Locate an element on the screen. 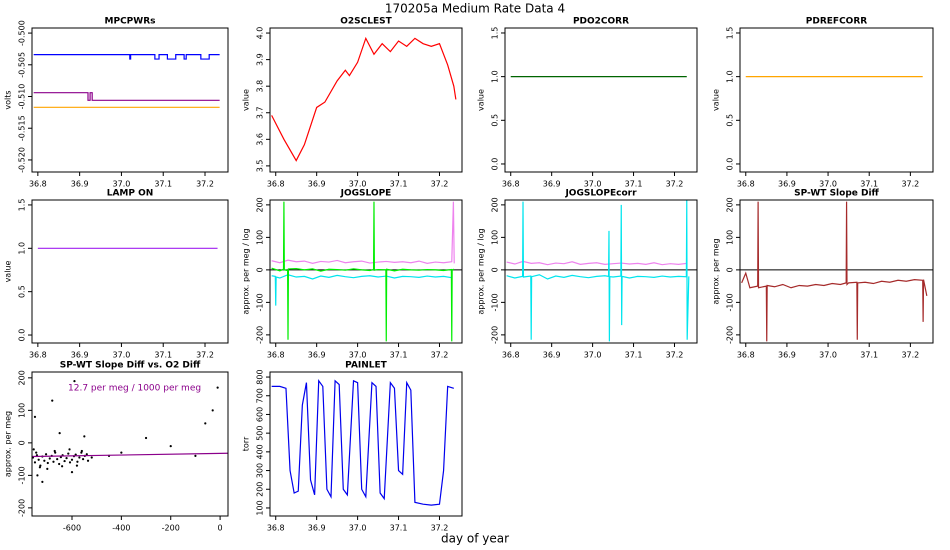 The image size is (950, 550). x-tick-label: 0 is located at coordinates (220, 528).